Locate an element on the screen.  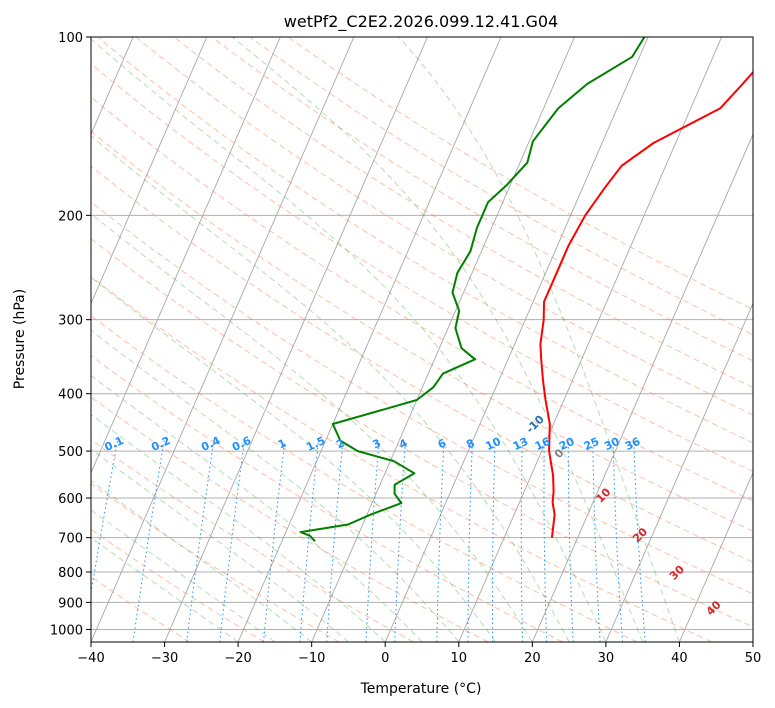
mixing-ratio-label: 8 is located at coordinates (470, 443).